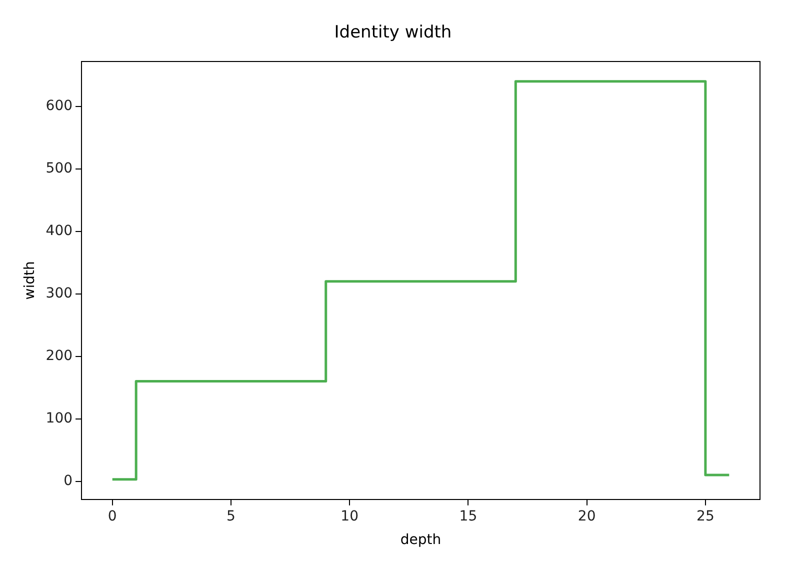 This screenshot has width=796, height=566. Describe the element at coordinates (68, 480) in the screenshot. I see `y-tick-label: 0` at that location.